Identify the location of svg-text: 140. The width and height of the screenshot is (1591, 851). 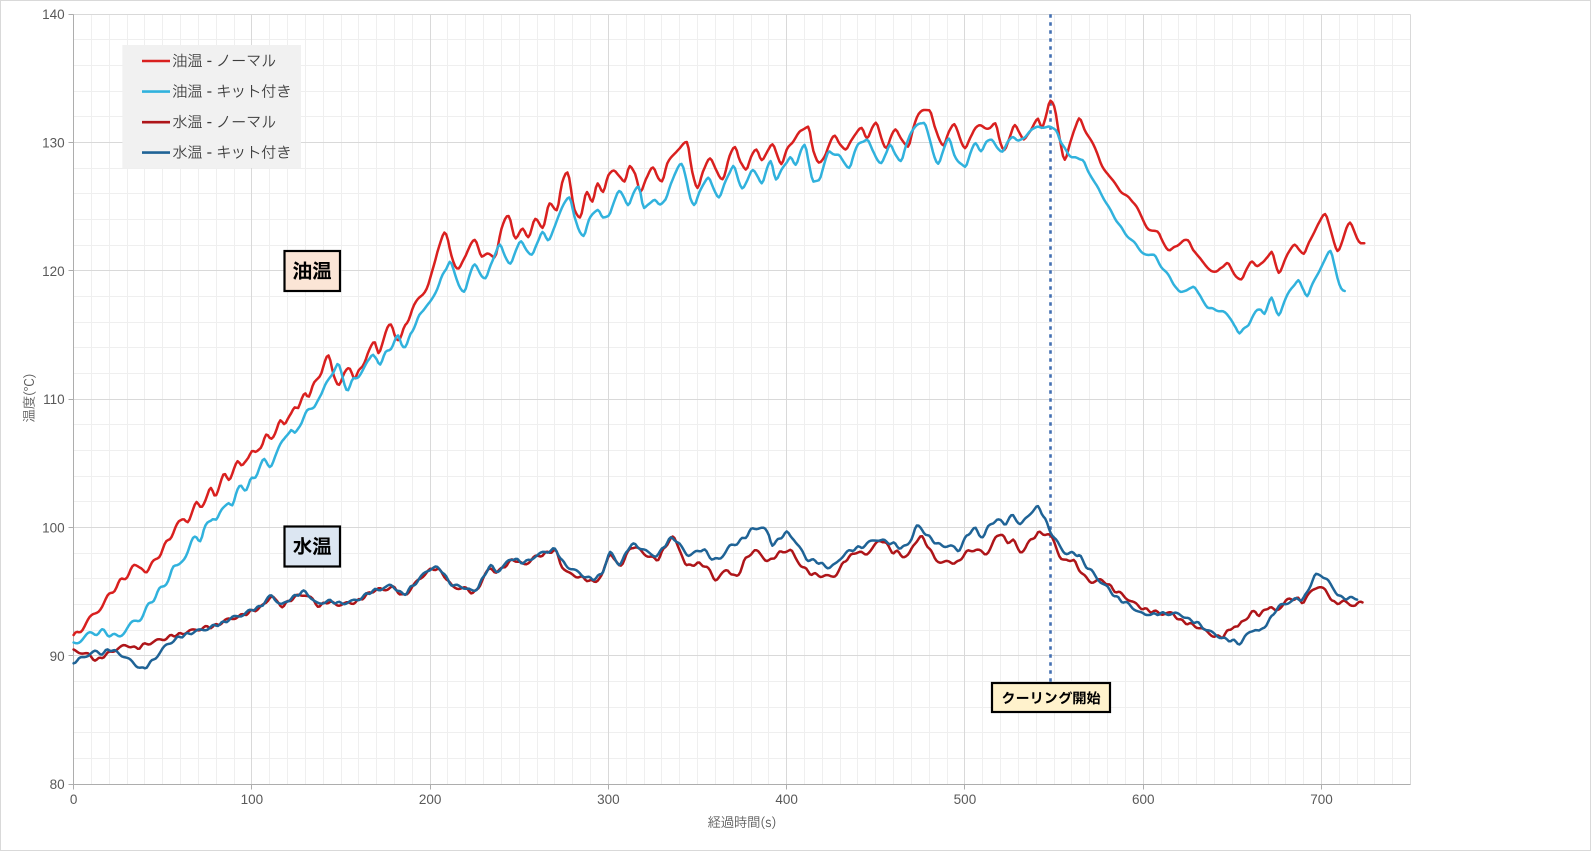
(53, 14).